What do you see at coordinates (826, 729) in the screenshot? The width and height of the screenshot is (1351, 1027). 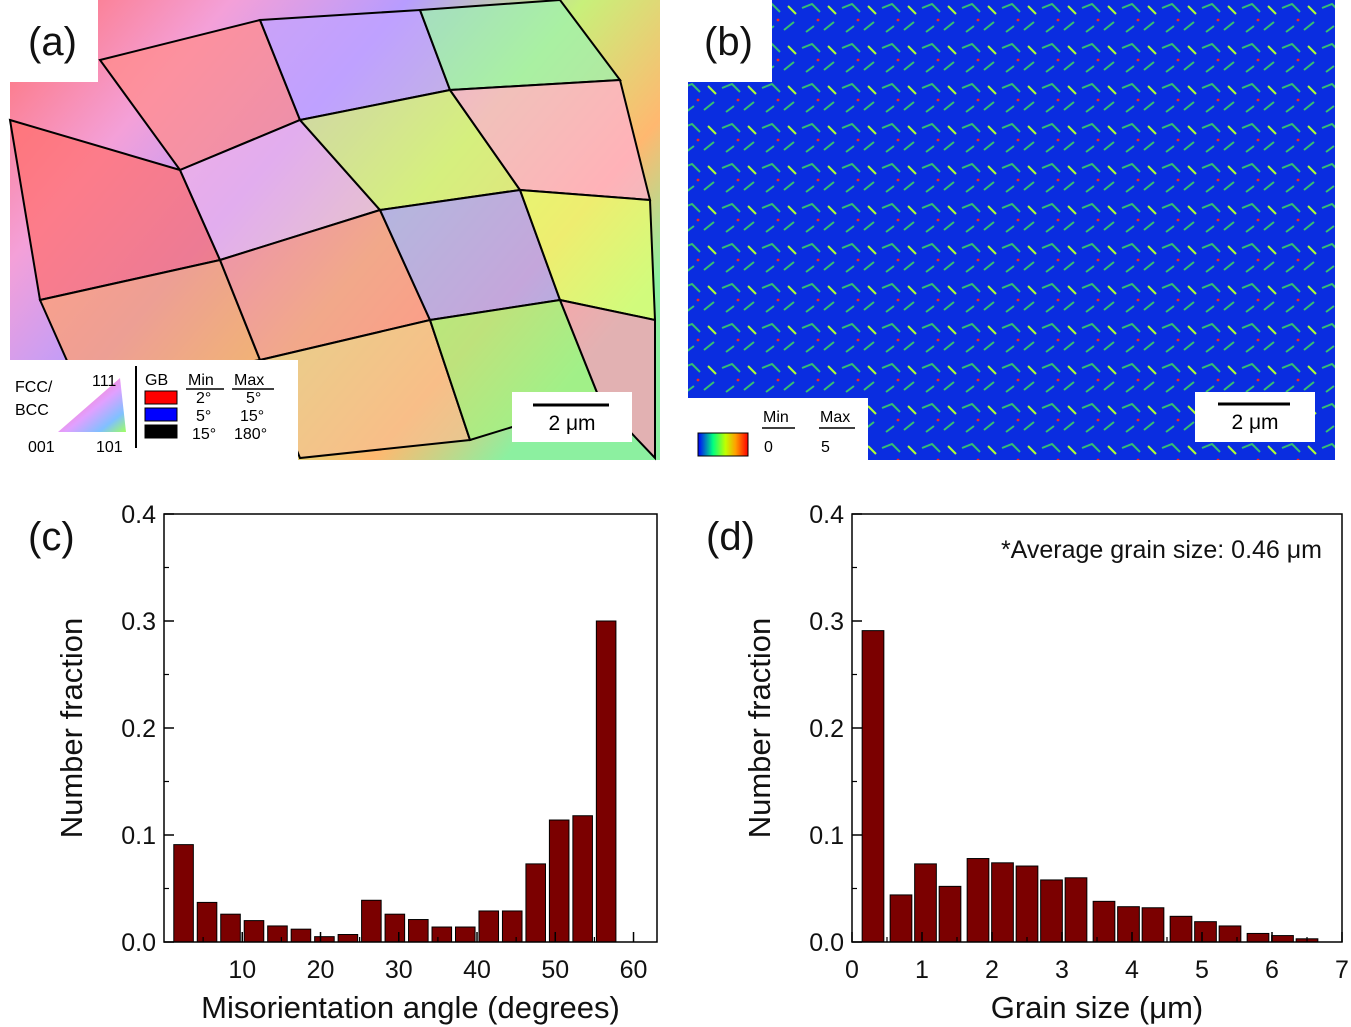 I see `ytick-d-2: 0.2` at bounding box center [826, 729].